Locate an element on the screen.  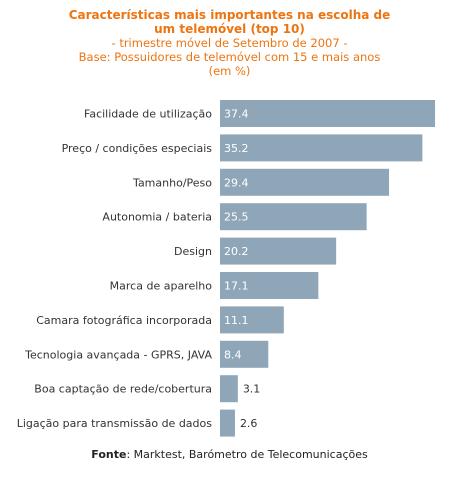
bar-value-label: 8.4 is located at coordinates (233, 354).